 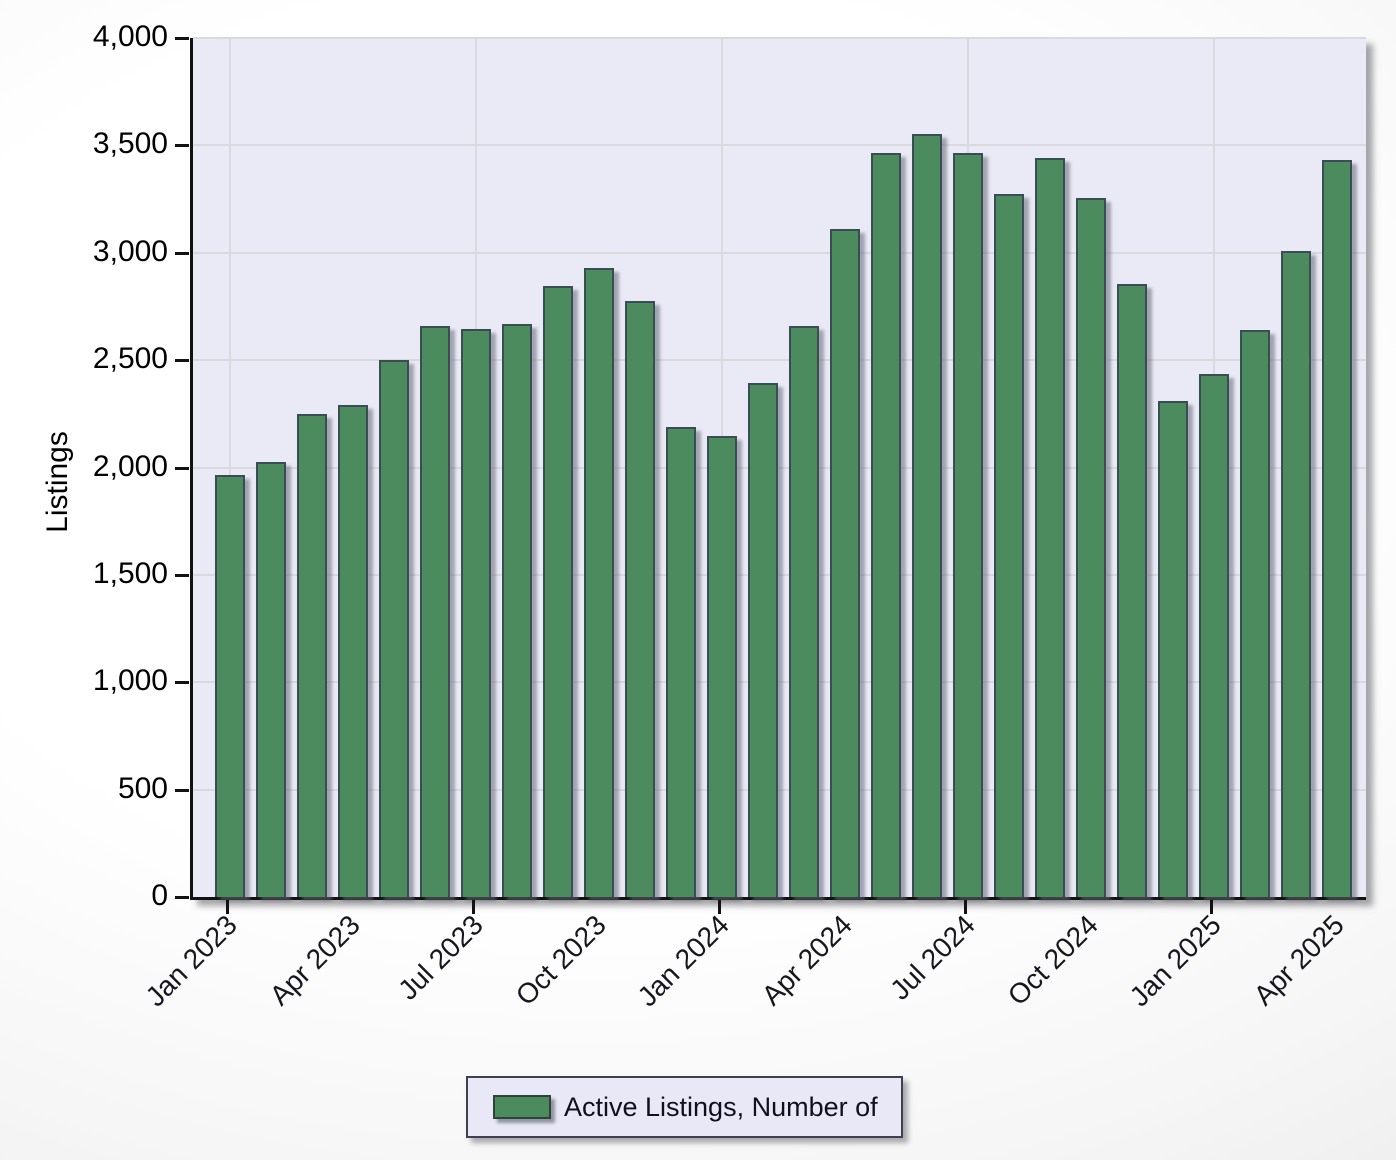 I want to click on bar-jul-2024, so click(x=968, y=524).